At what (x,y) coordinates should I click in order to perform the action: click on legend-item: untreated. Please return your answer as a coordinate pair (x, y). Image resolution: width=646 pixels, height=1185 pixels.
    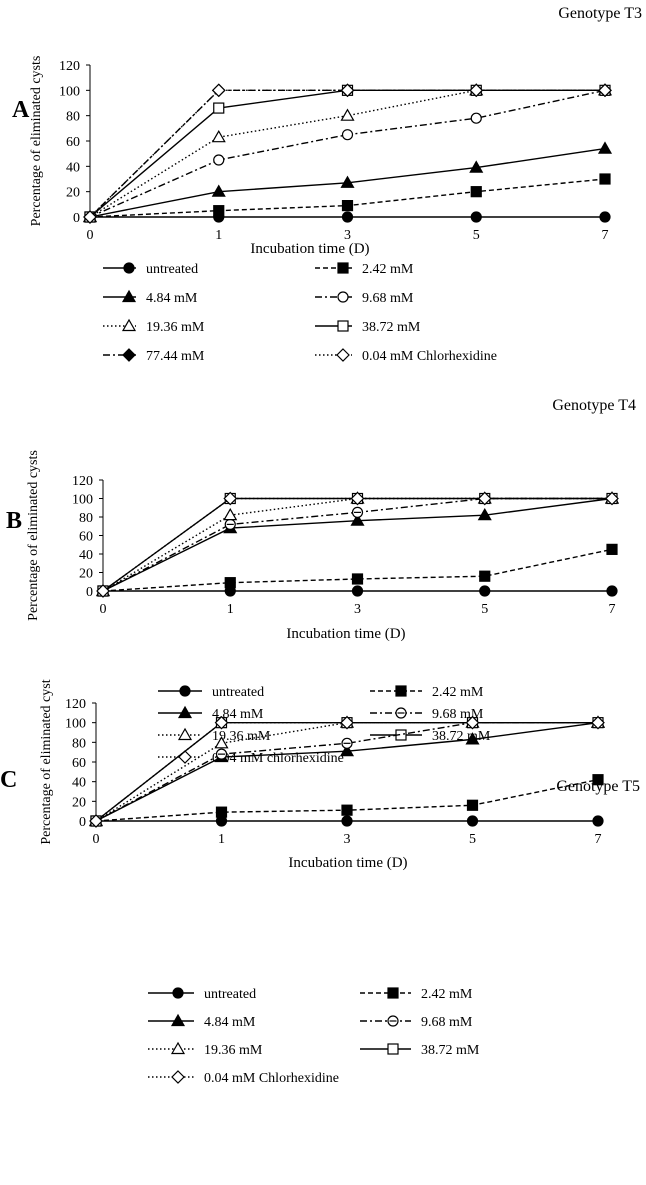
    Looking at the image, I should click on (150, 269).